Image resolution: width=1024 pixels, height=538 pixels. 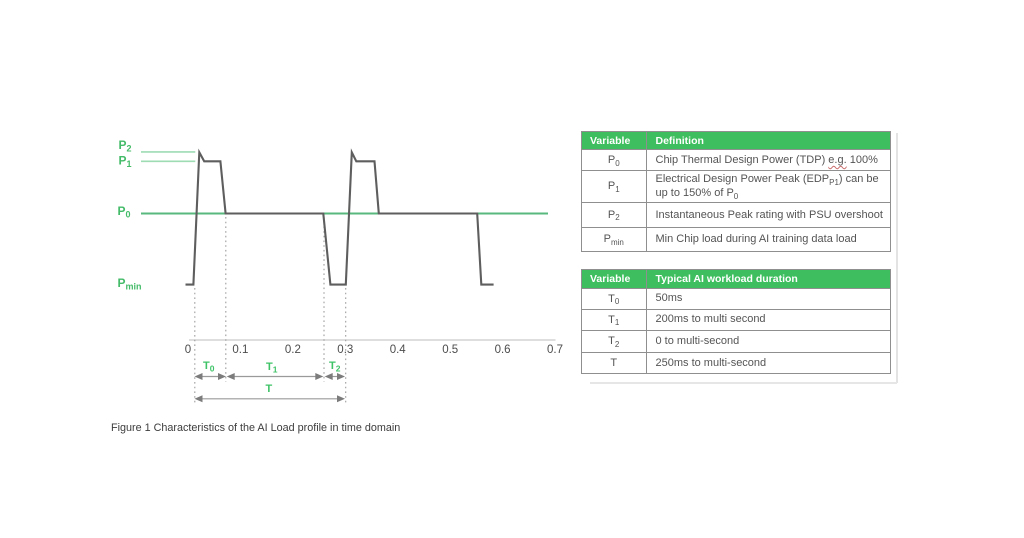 What do you see at coordinates (398, 350) in the screenshot?
I see `svg-text: 0.4` at bounding box center [398, 350].